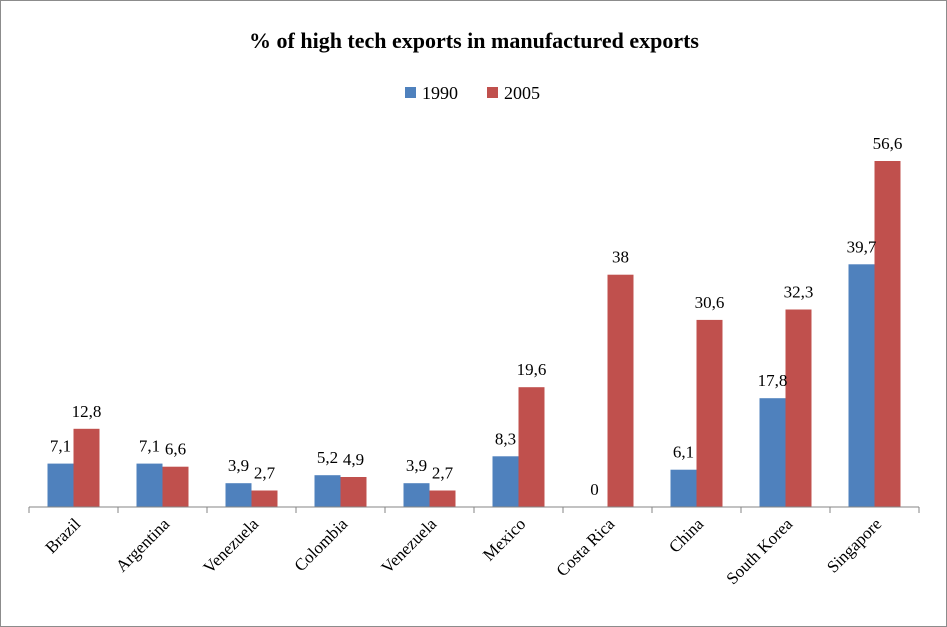 Image resolution: width=947 pixels, height=627 pixels. What do you see at coordinates (594, 489) in the screenshot?
I see `data-label-1990-costa-rica-6: 0` at bounding box center [594, 489].